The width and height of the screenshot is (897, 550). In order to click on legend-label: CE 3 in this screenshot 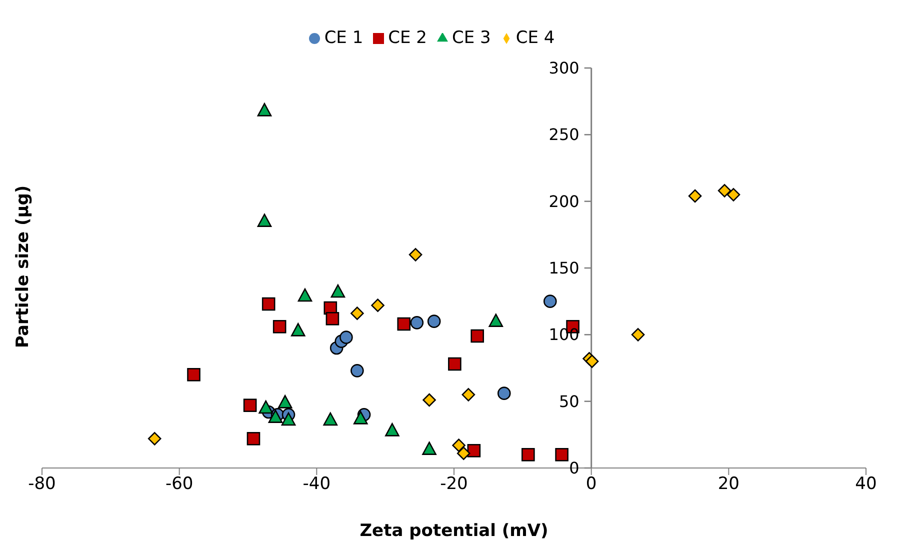, I will do `click(471, 38)`.